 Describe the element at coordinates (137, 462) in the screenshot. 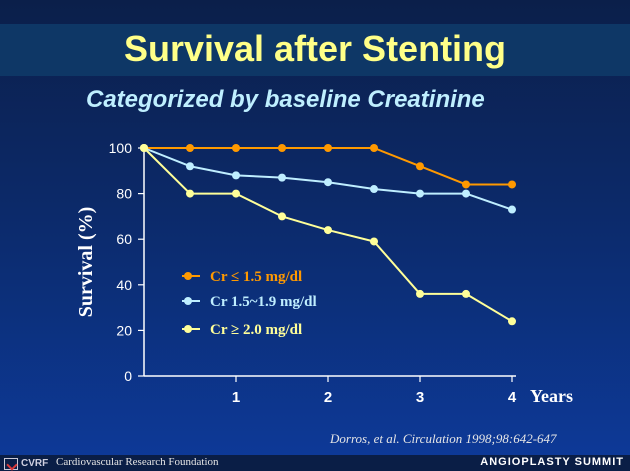

I see `footer-org: Cardiovascular Research Foundation` at that location.